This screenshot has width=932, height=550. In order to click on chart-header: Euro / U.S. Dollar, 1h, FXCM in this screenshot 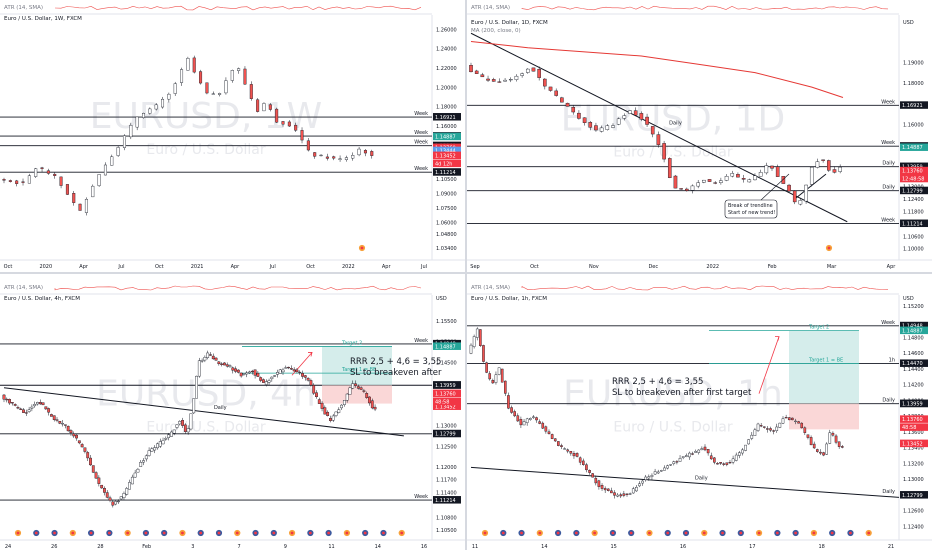, I will do `click(509, 299)`.